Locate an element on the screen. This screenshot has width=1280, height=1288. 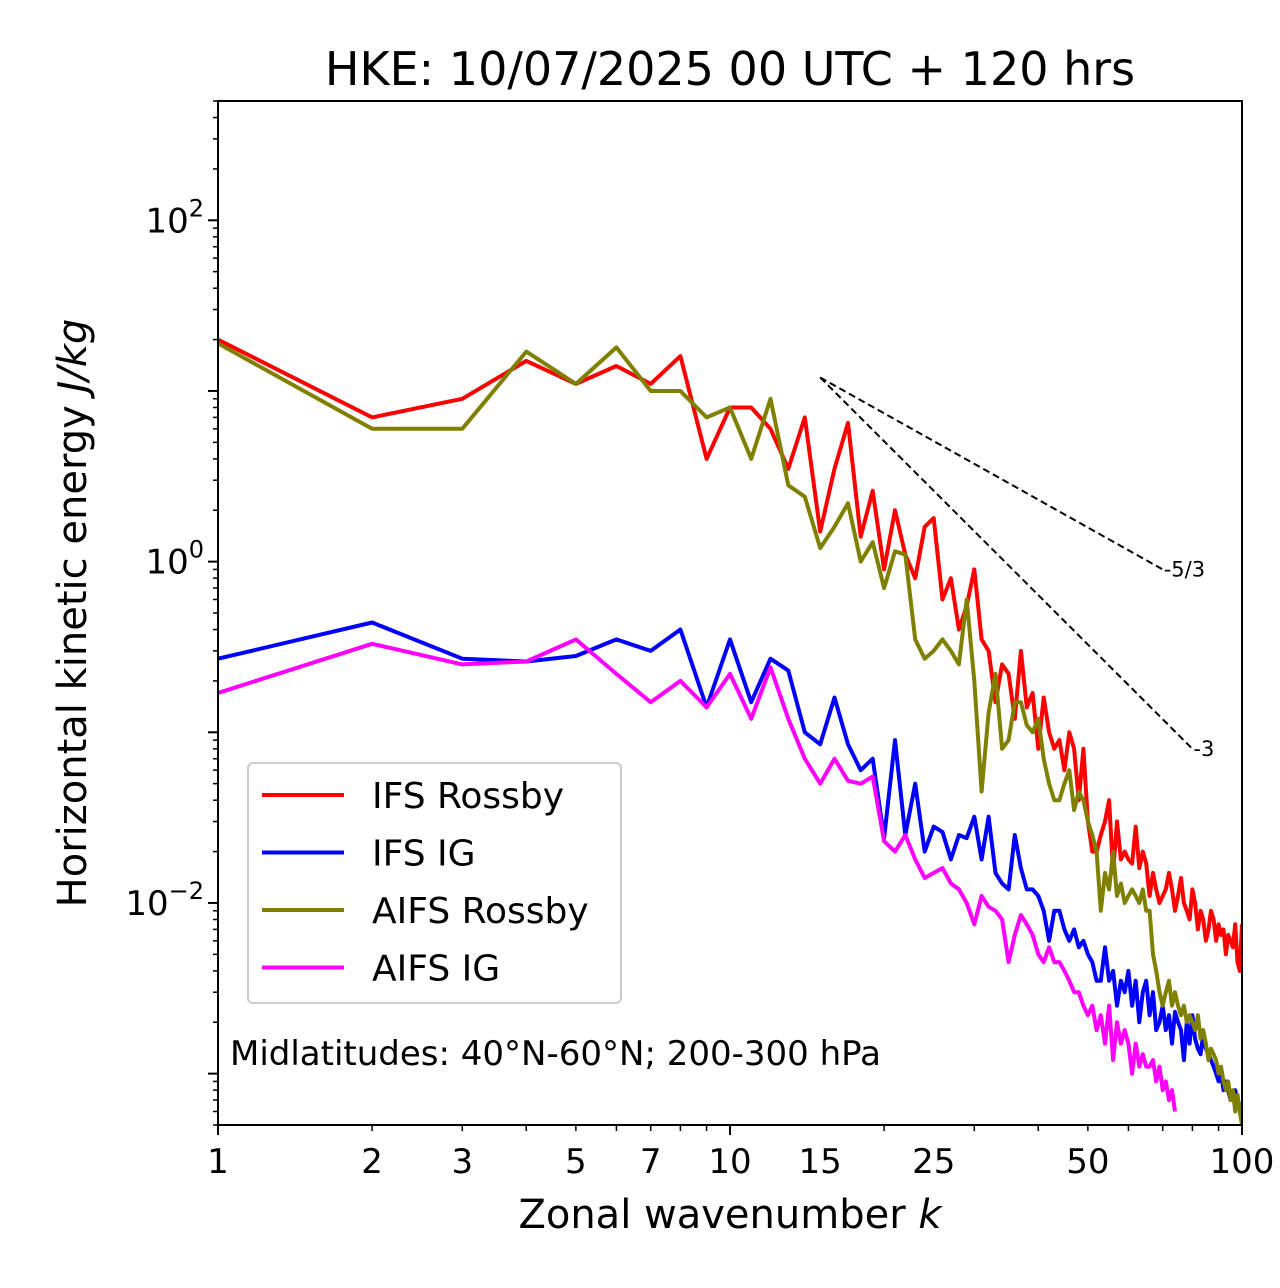
x-axis-label: Zonal wavenumber k is located at coordinates (730, 1215).